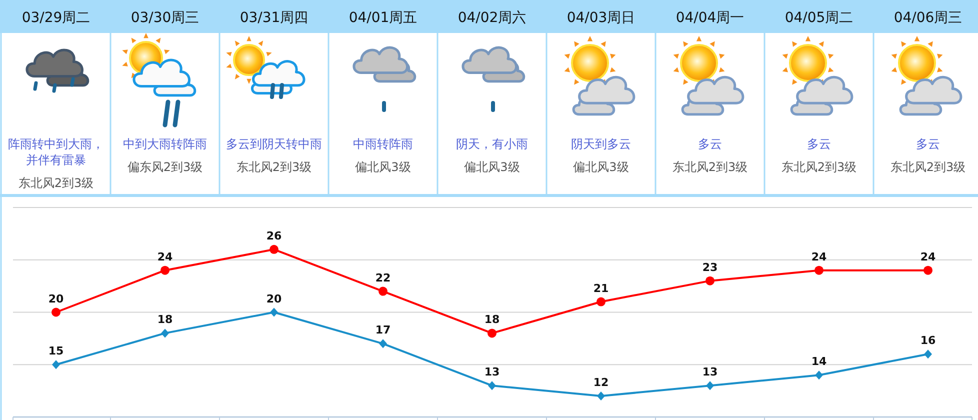 The width and height of the screenshot is (978, 420). Describe the element at coordinates (601, 18) in the screenshot. I see `x-tick-label: 04/03周日` at that location.